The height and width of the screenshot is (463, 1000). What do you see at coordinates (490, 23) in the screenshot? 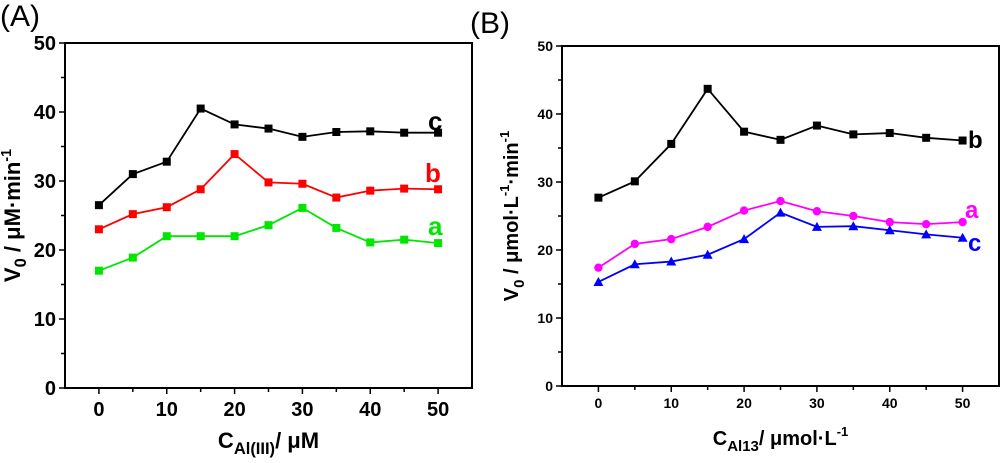
I see `panel-label: (B)` at bounding box center [490, 23].